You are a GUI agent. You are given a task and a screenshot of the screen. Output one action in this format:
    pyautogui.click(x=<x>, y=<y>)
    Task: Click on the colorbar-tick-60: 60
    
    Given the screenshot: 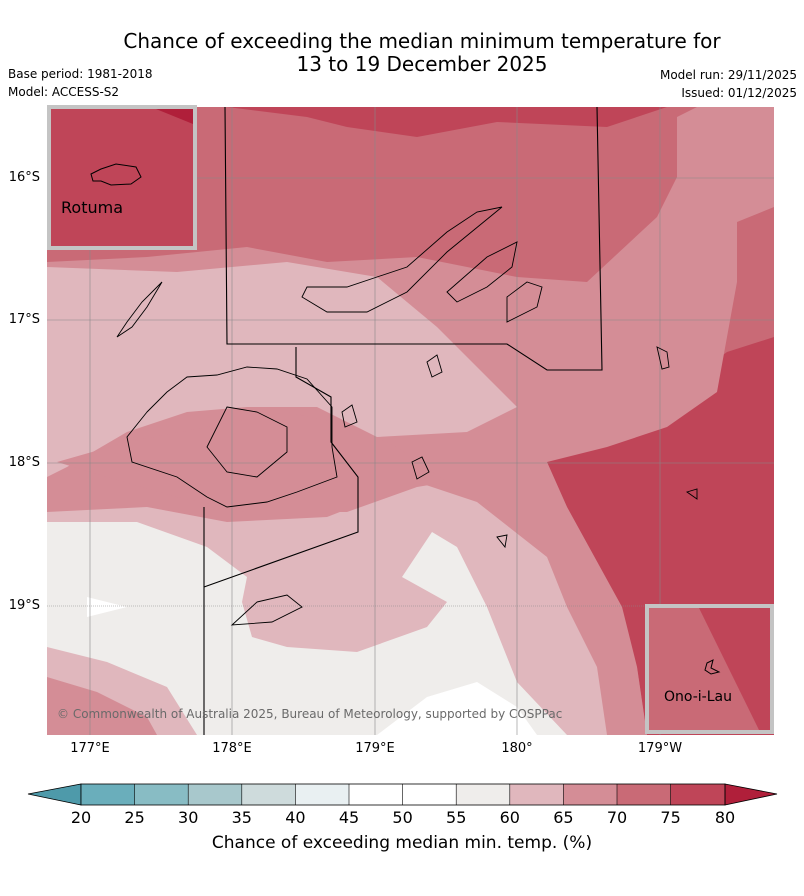 What is the action you would take?
    pyautogui.click(x=509, y=817)
    